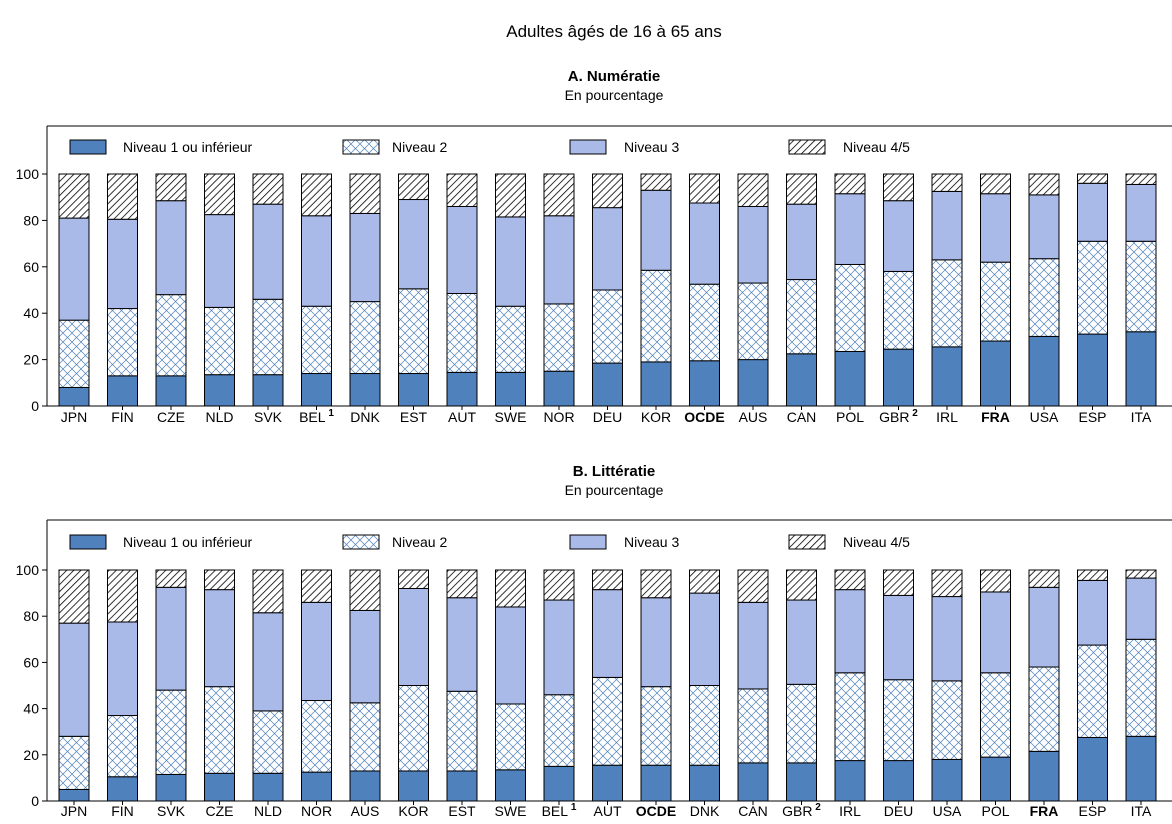  I want to click on x-tick-label: NOR, so click(558, 417).